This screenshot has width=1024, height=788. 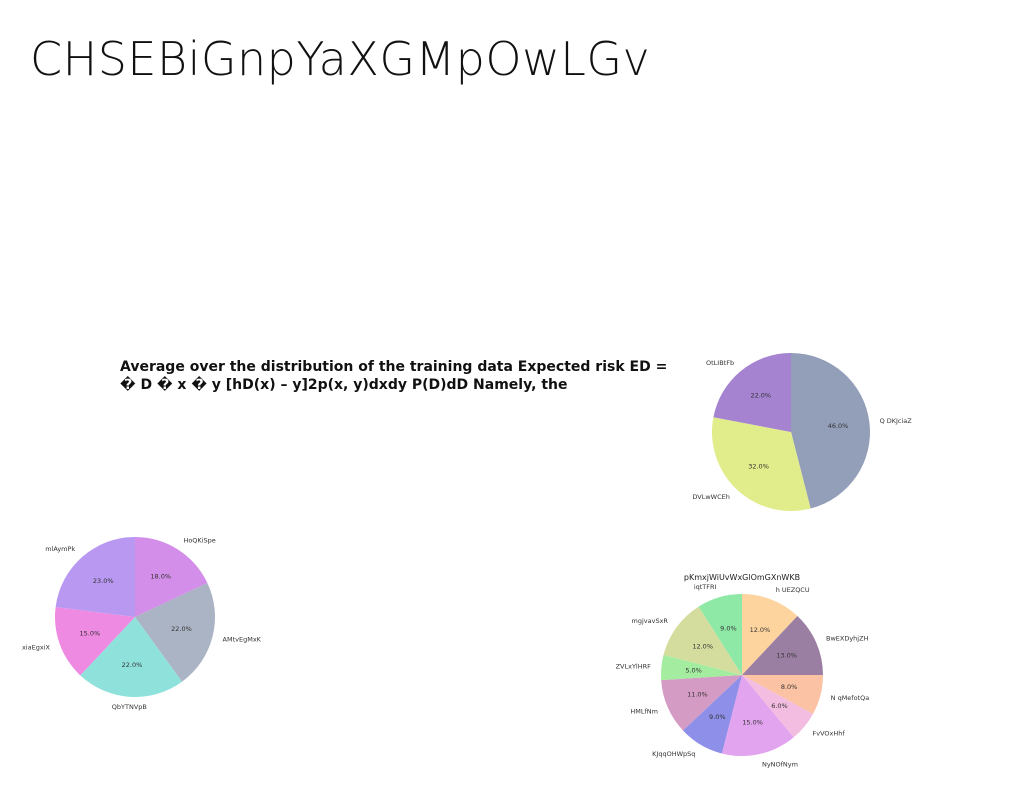 I want to click on pie-category-label: HoQKiSpe, so click(x=199, y=541).